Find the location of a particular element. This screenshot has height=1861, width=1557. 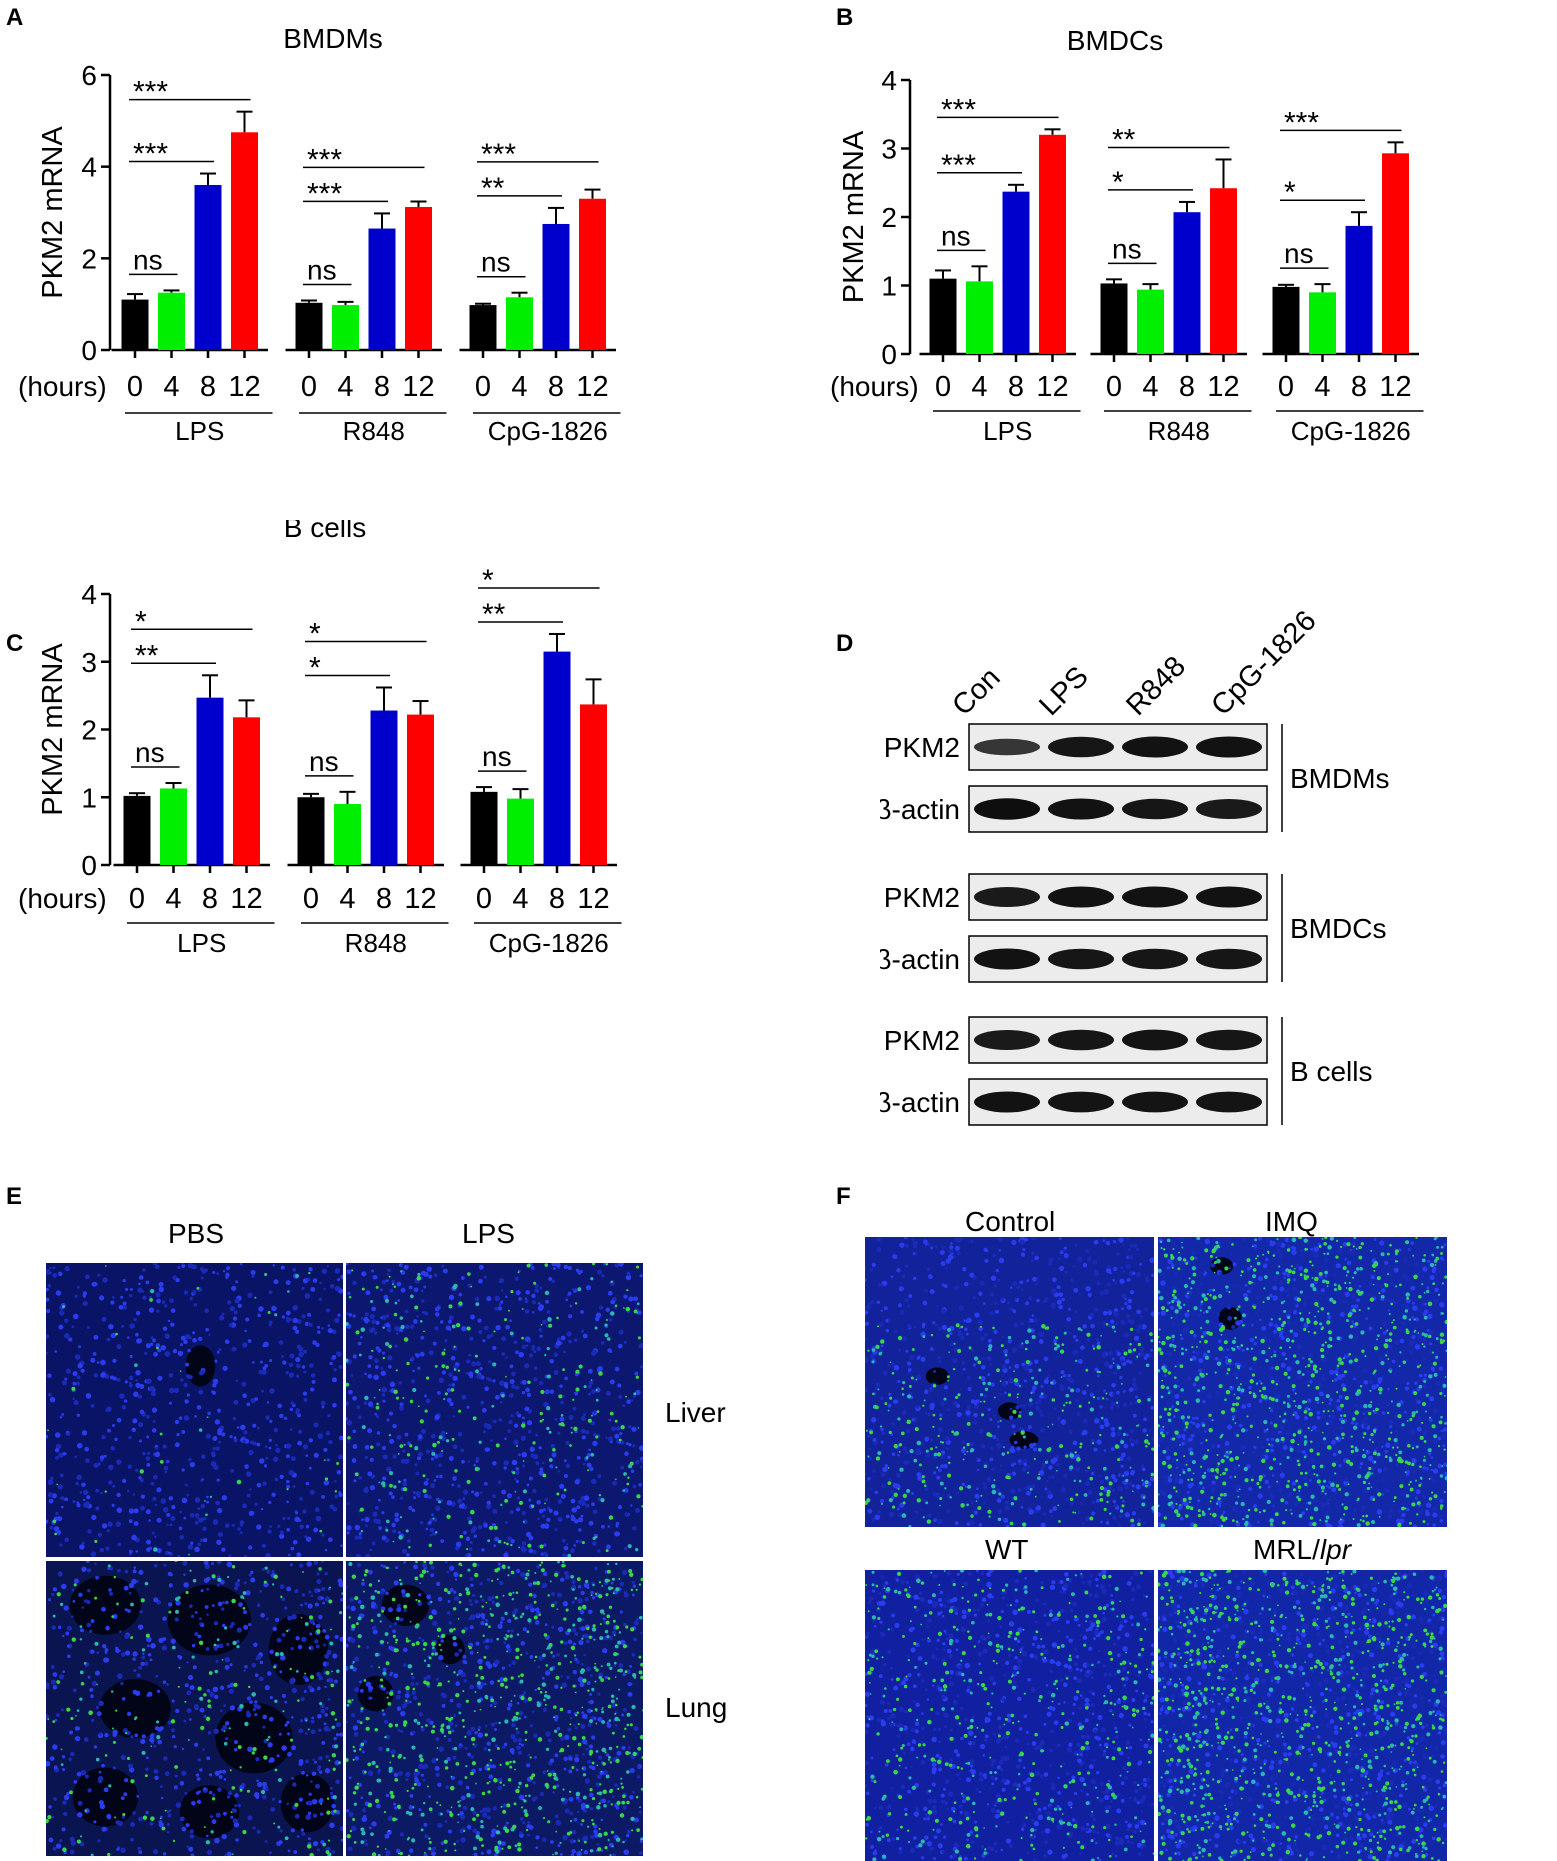

x-tick-label: 8 is located at coordinates (1187, 387).